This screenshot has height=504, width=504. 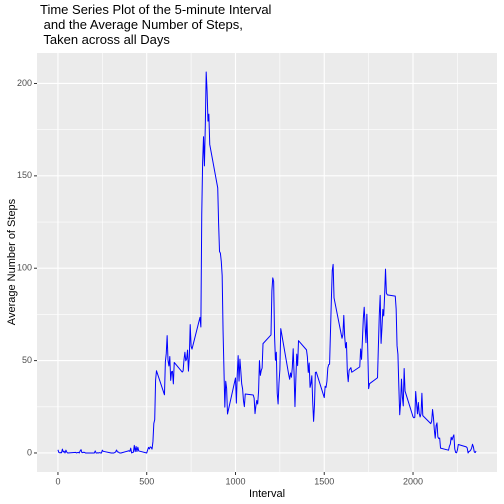 What do you see at coordinates (413, 481) in the screenshot?
I see `x-tick-label: 2000` at bounding box center [413, 481].